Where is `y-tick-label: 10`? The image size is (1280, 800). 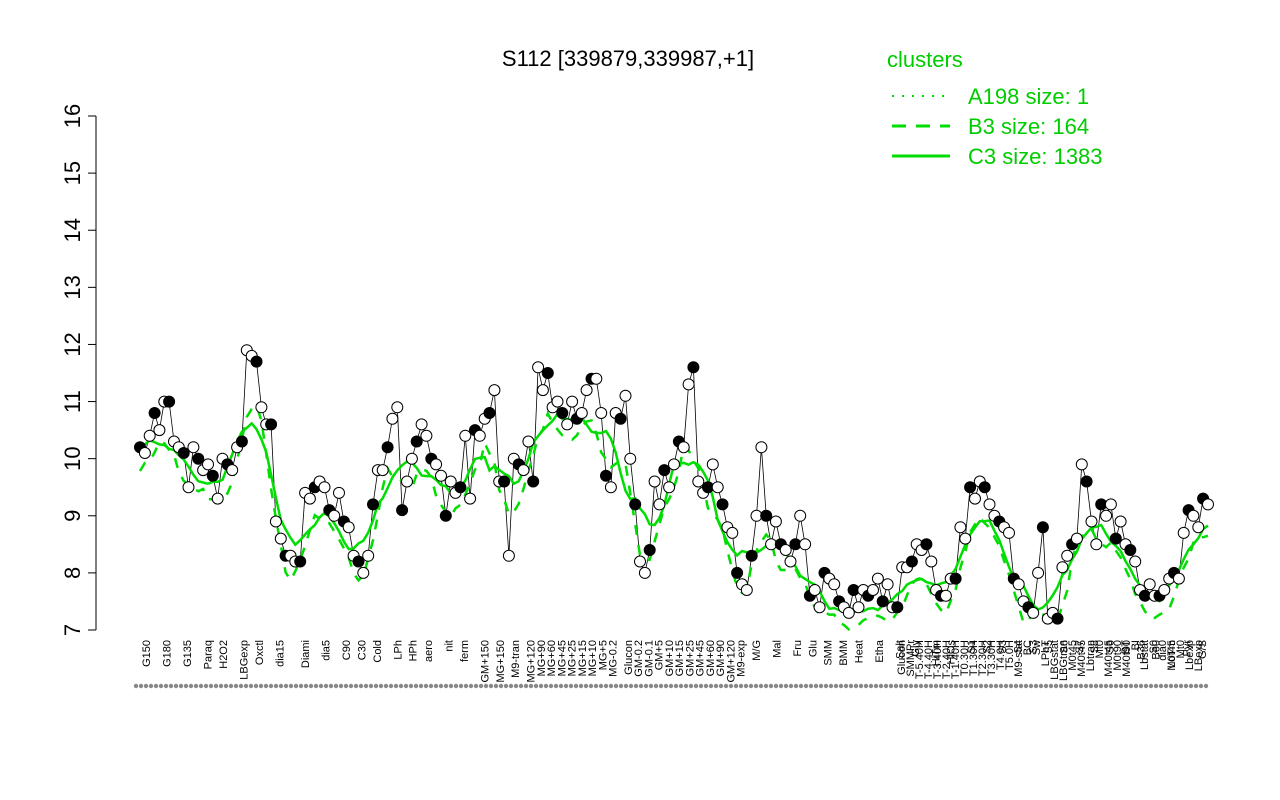 y-tick-label: 10 is located at coordinates (72, 458).